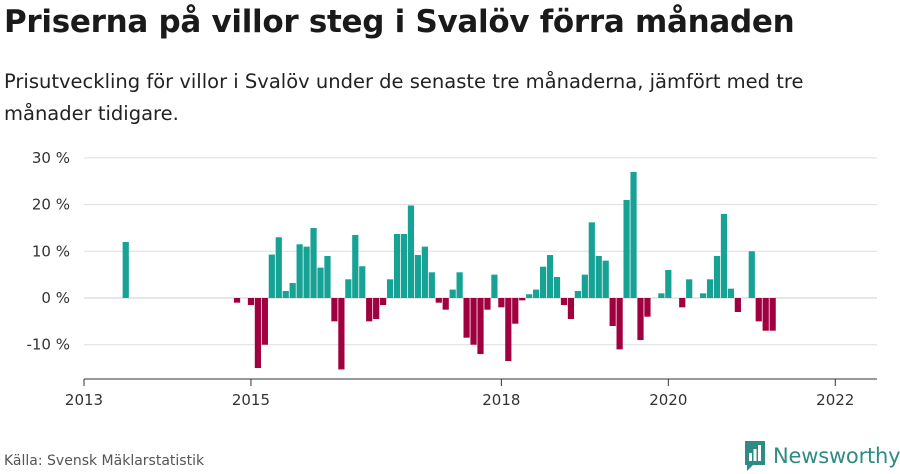  I want to click on newsworthy-logo-icon, so click(755, 456).